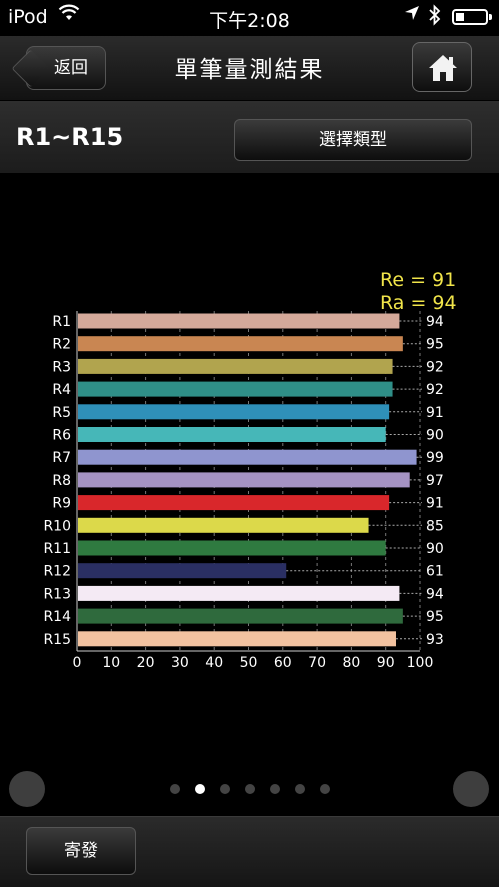 The height and width of the screenshot is (887, 499). What do you see at coordinates (235, 389) in the screenshot?
I see `bar-r4` at bounding box center [235, 389].